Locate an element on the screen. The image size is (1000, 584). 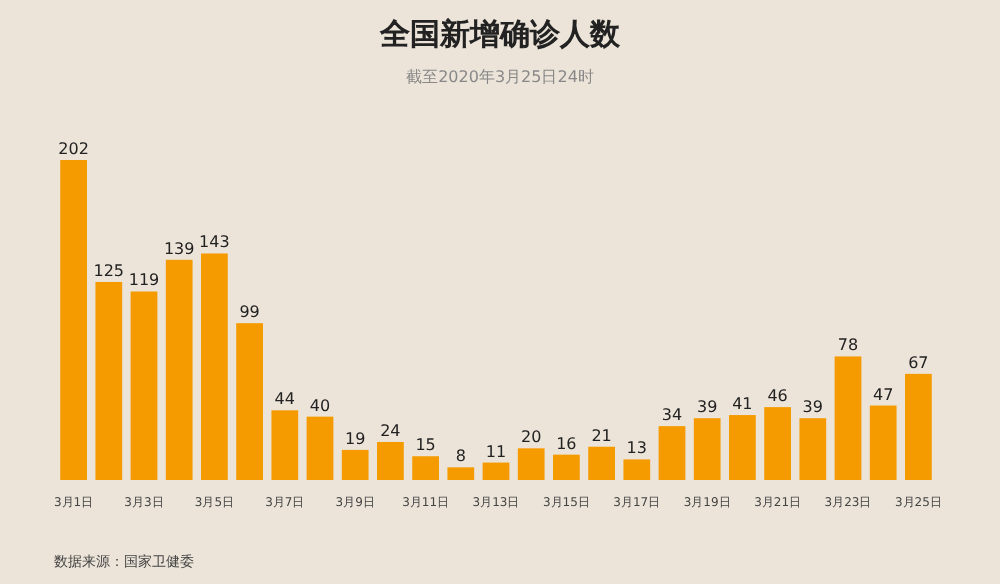
data-label: 21 is located at coordinates (601, 435).